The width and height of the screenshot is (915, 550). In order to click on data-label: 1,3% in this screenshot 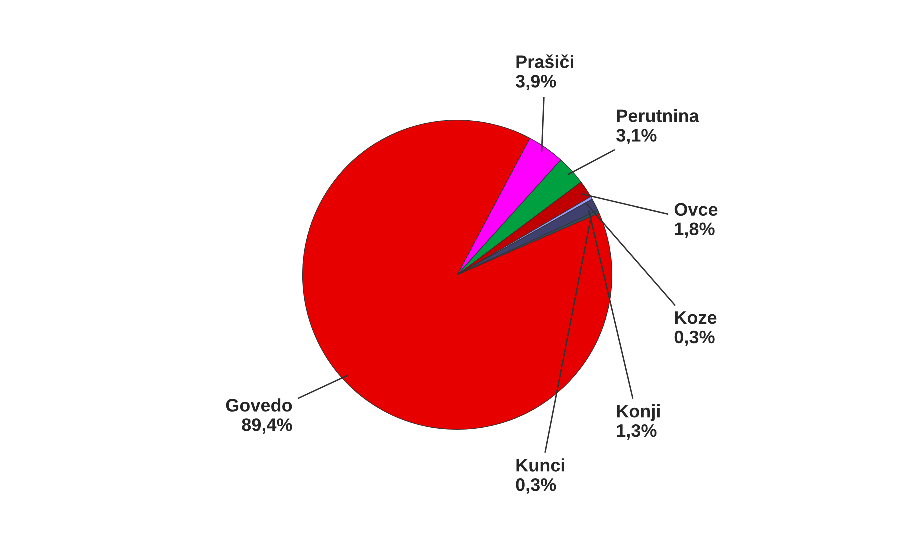, I will do `click(637, 432)`.